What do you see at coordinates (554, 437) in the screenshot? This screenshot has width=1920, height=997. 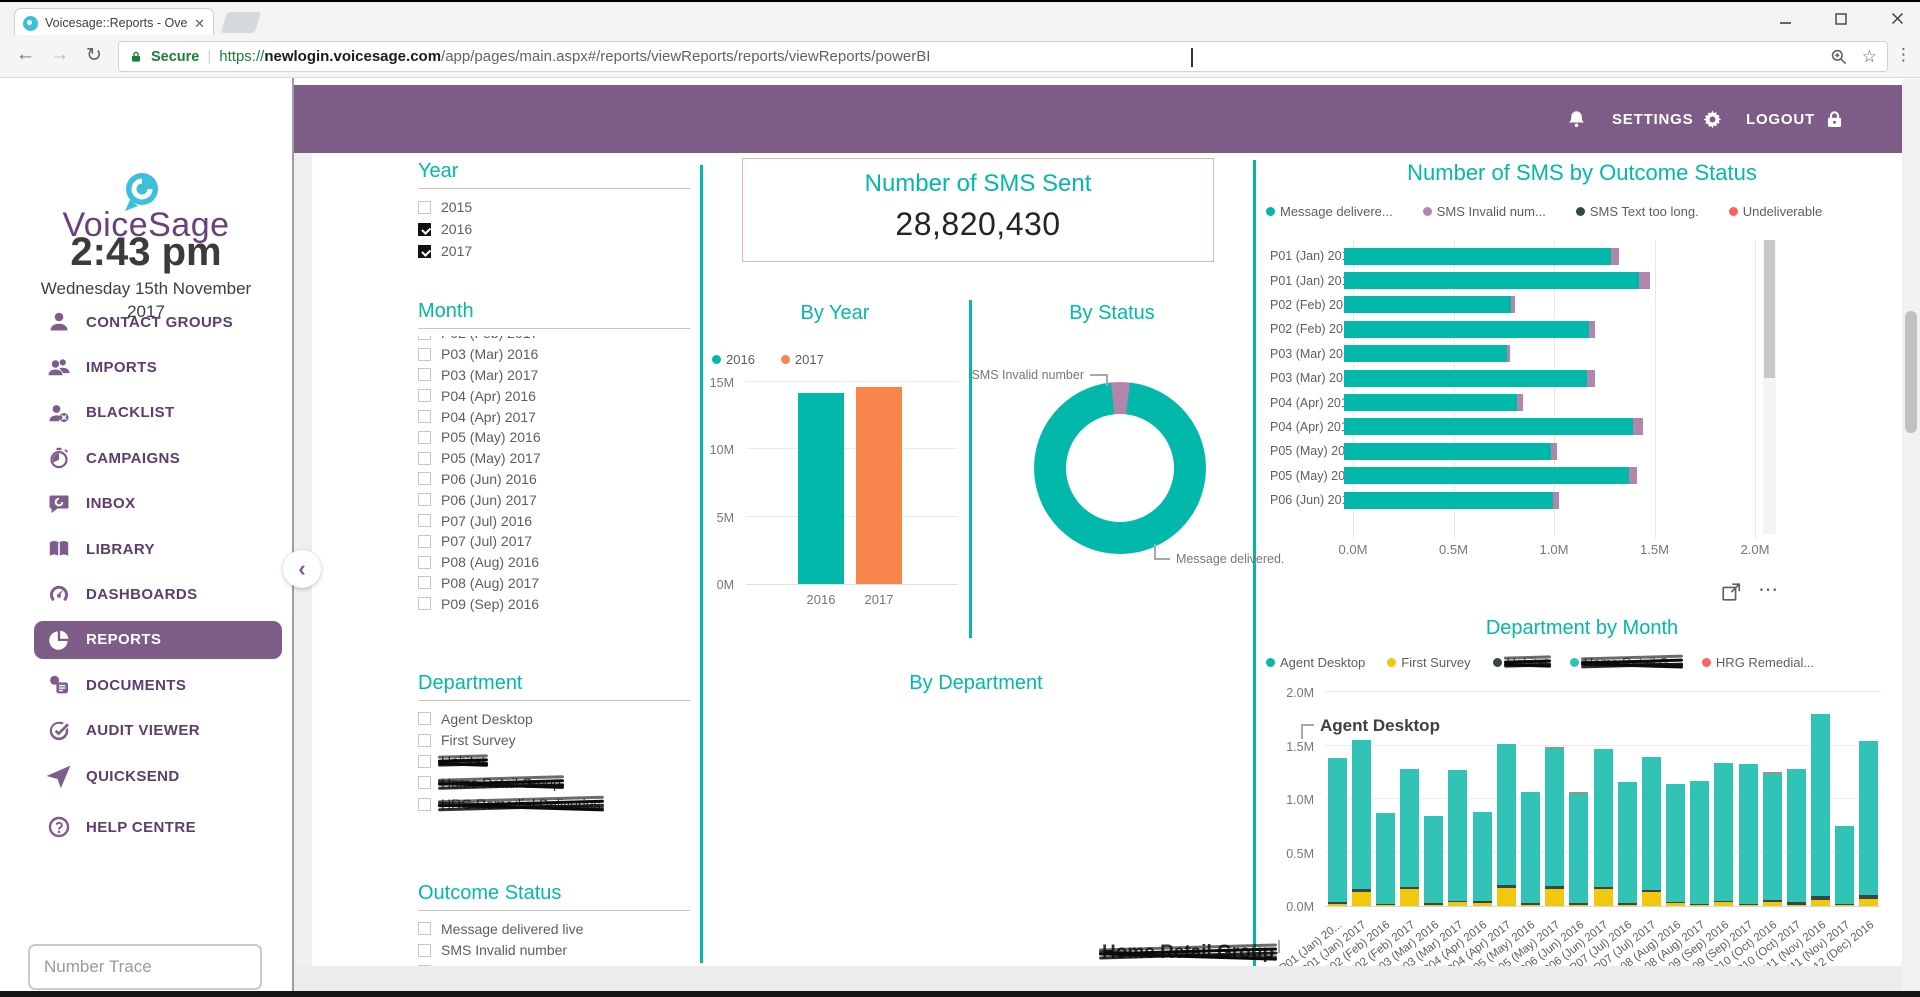 I see `filter-option-p05-may-2016: P05 (May) 2016` at bounding box center [554, 437].